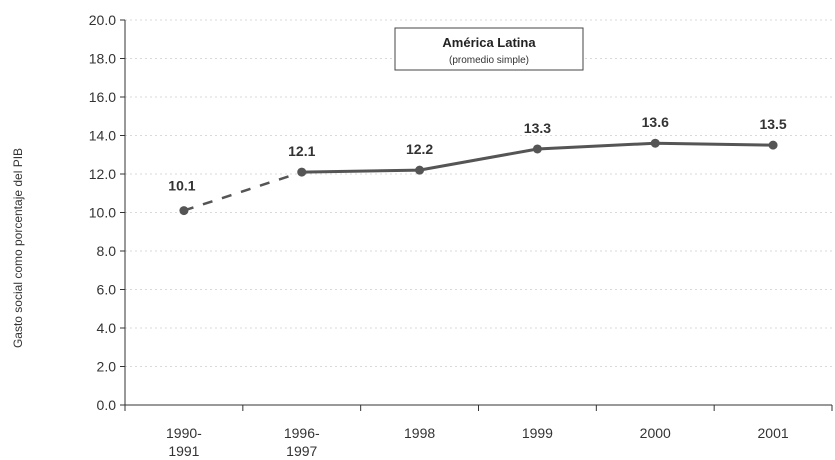  What do you see at coordinates (107, 328) in the screenshot?
I see `y-tick-label: 4.0` at bounding box center [107, 328].